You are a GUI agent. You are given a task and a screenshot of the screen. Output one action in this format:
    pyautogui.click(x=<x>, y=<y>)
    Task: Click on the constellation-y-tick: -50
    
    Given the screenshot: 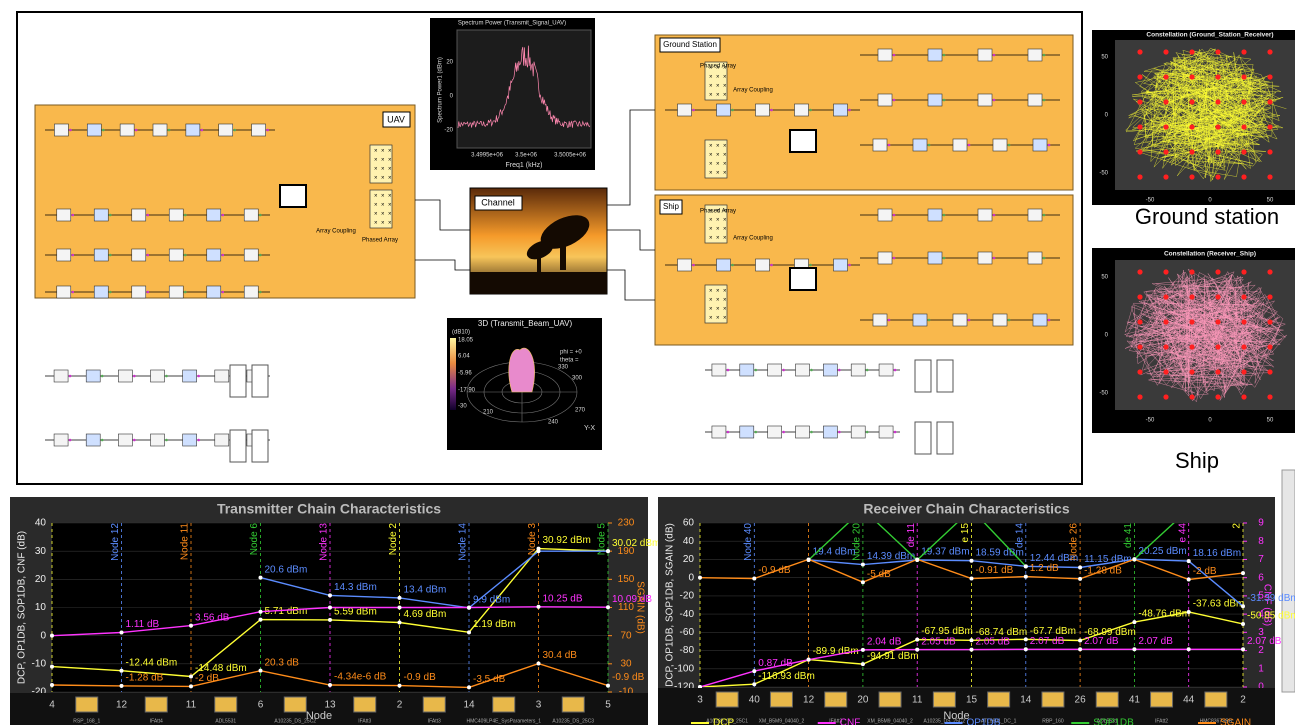 What is the action you would take?
    pyautogui.click(x=1103, y=394)
    